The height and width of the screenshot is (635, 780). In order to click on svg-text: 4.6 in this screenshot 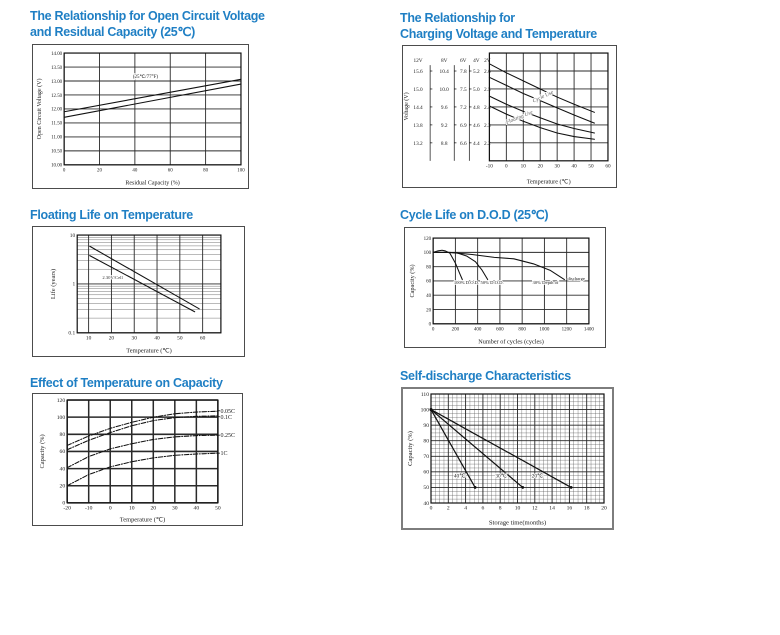, I will do `click(476, 126)`.